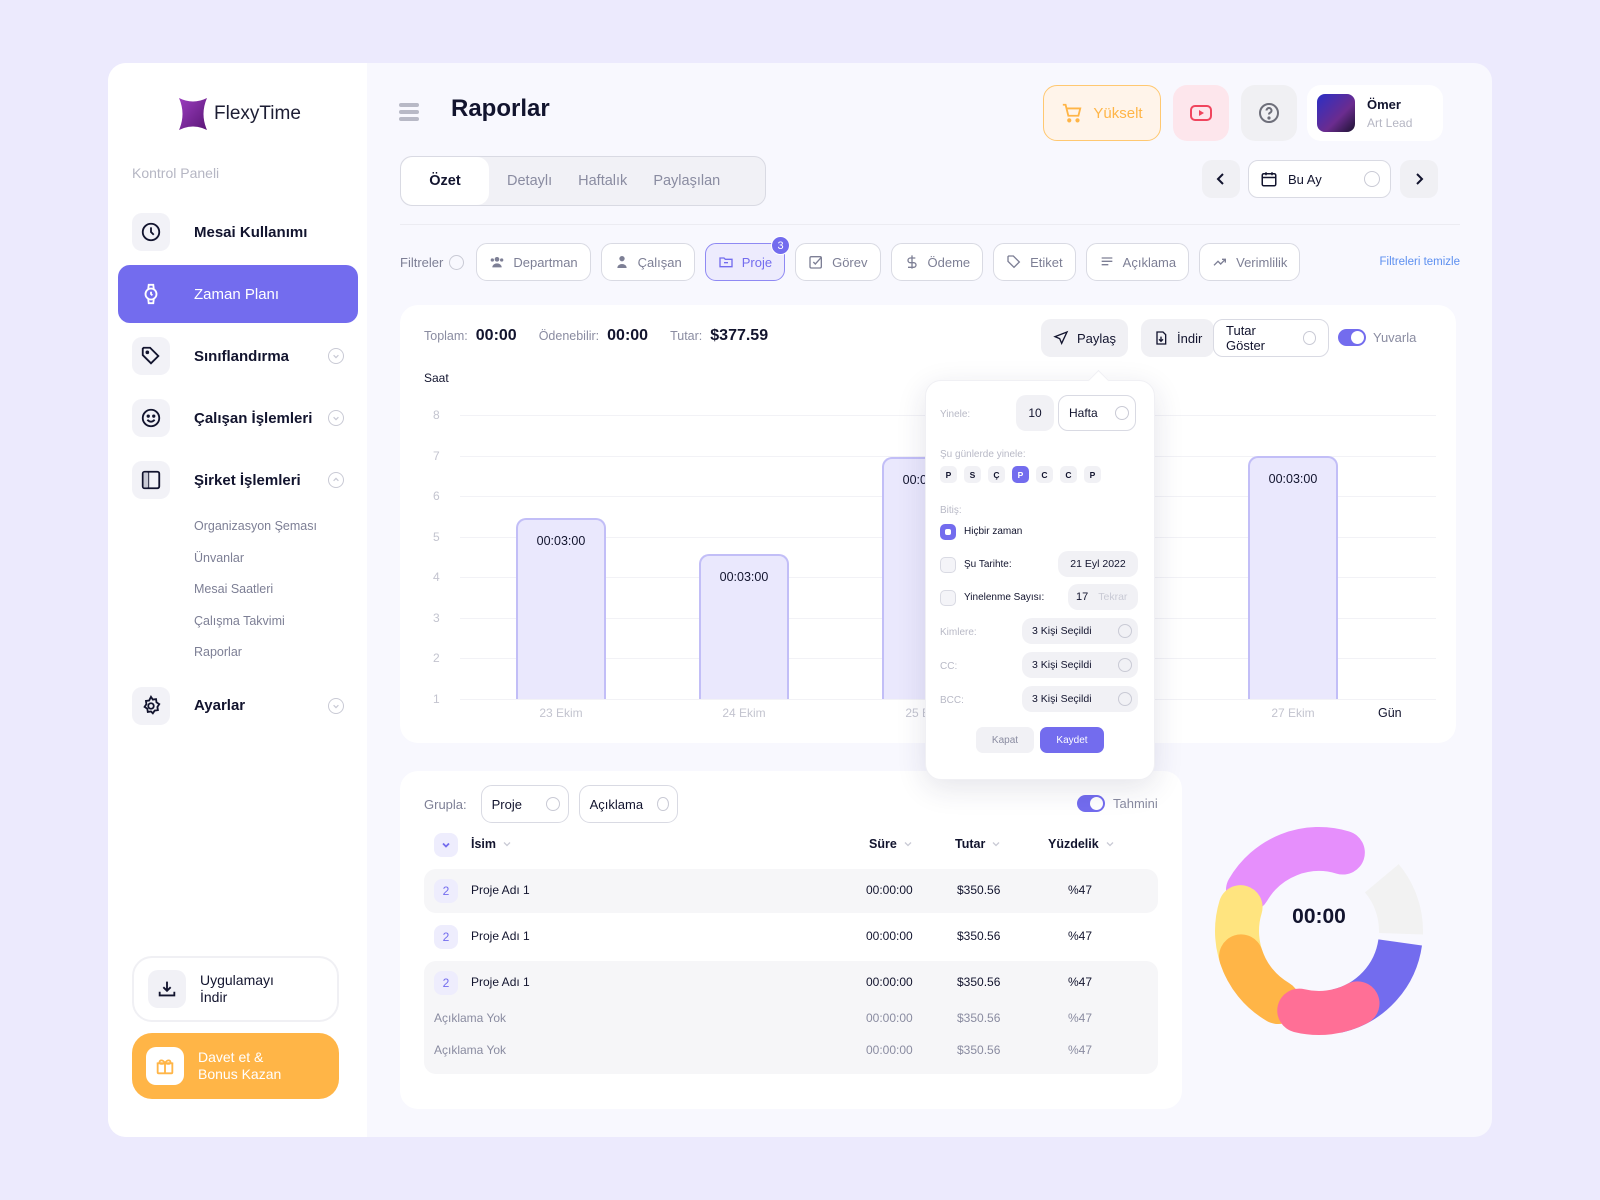 This screenshot has width=1600, height=1200. Describe the element at coordinates (239, 114) in the screenshot. I see `brand-logo: FlexyTime` at that location.